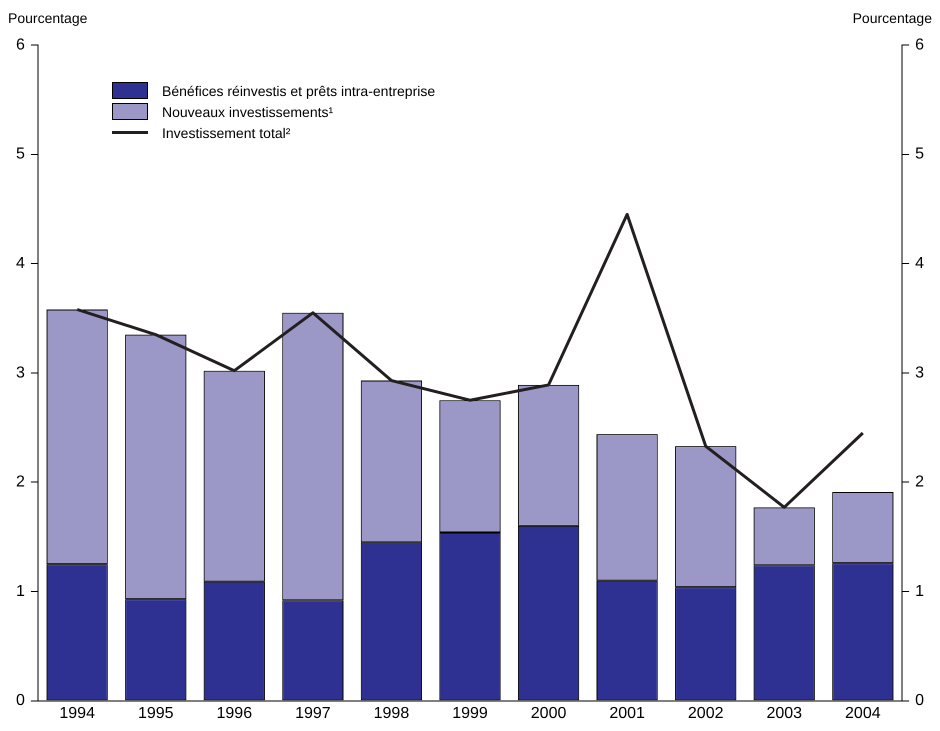 The image size is (940, 731). I want to click on y2-tick-label: 5, so click(919, 154).